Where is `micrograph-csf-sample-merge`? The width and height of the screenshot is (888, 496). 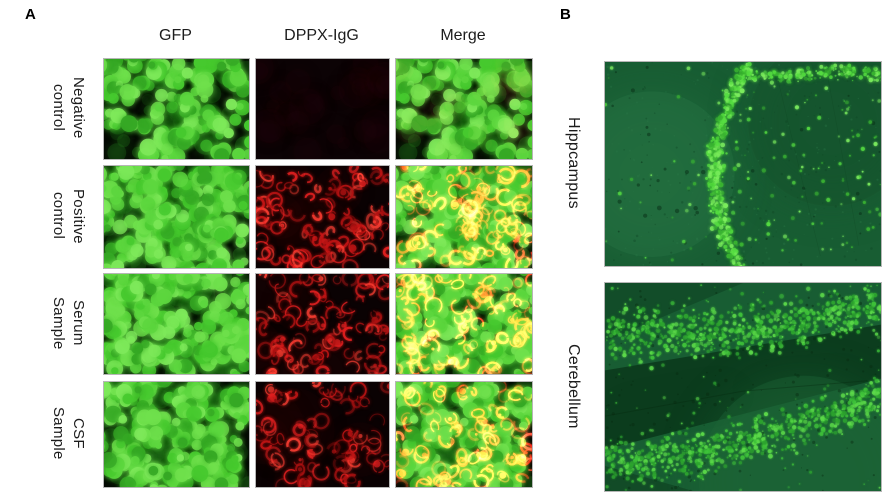 micrograph-csf-sample-merge is located at coordinates (464, 434).